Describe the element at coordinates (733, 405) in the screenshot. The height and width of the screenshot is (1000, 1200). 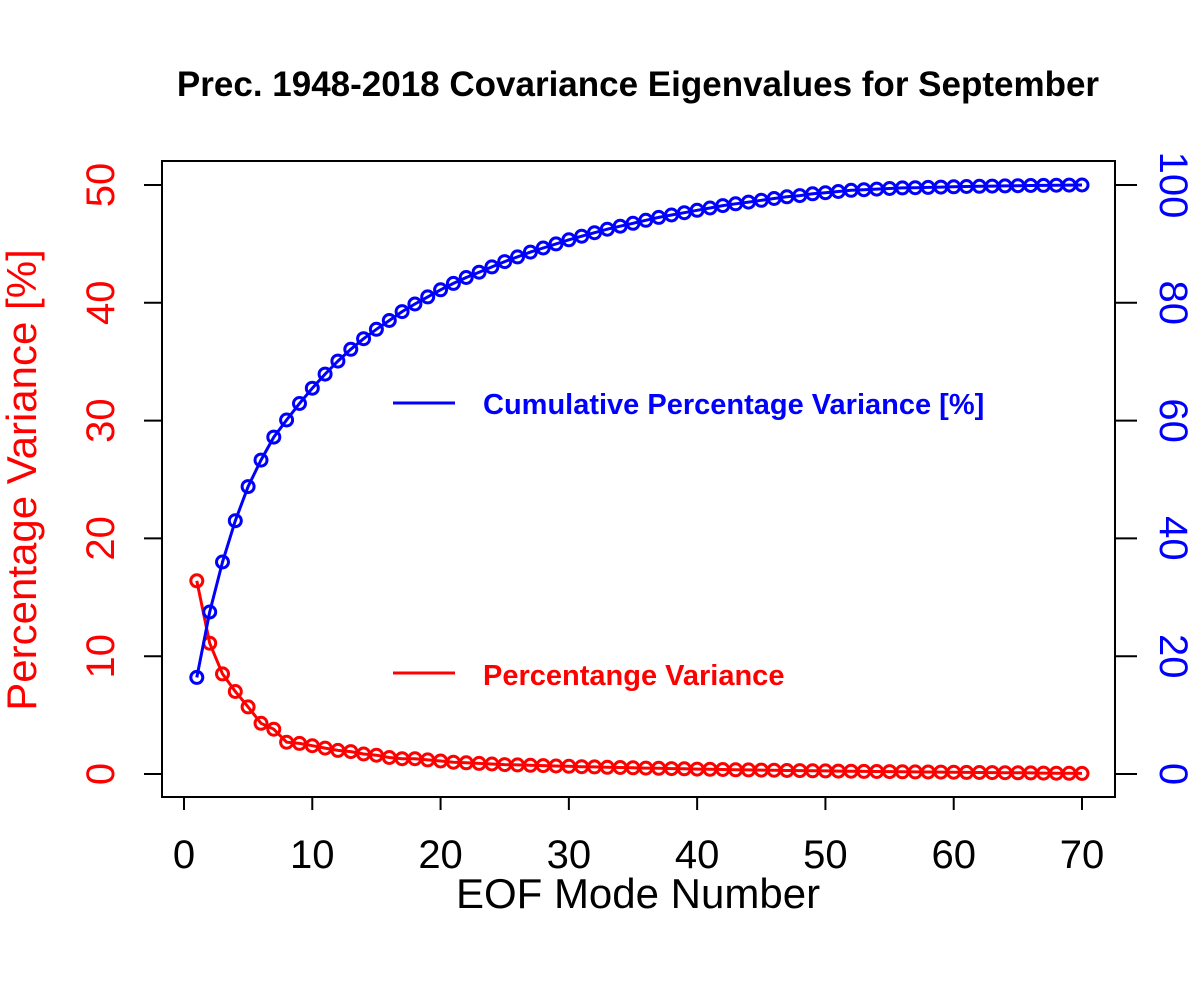
I see `legend-label-cumulative: Cumulative Percentage Variance [%]` at that location.